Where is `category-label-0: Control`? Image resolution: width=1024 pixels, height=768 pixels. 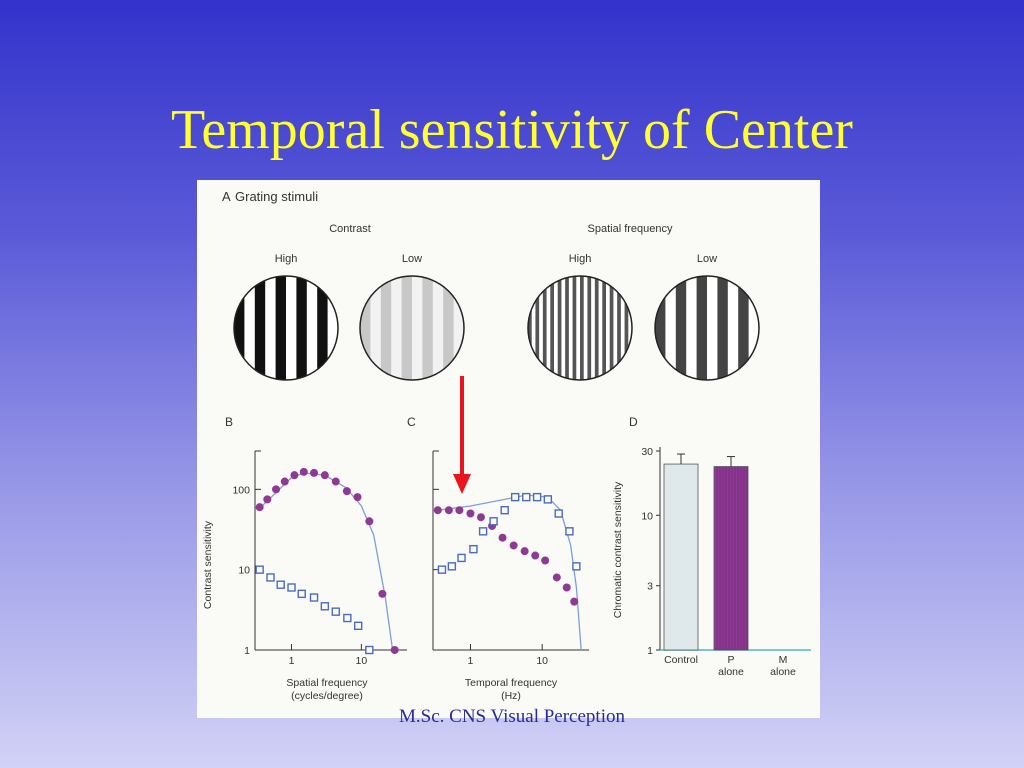 category-label-0: Control is located at coordinates (681, 660).